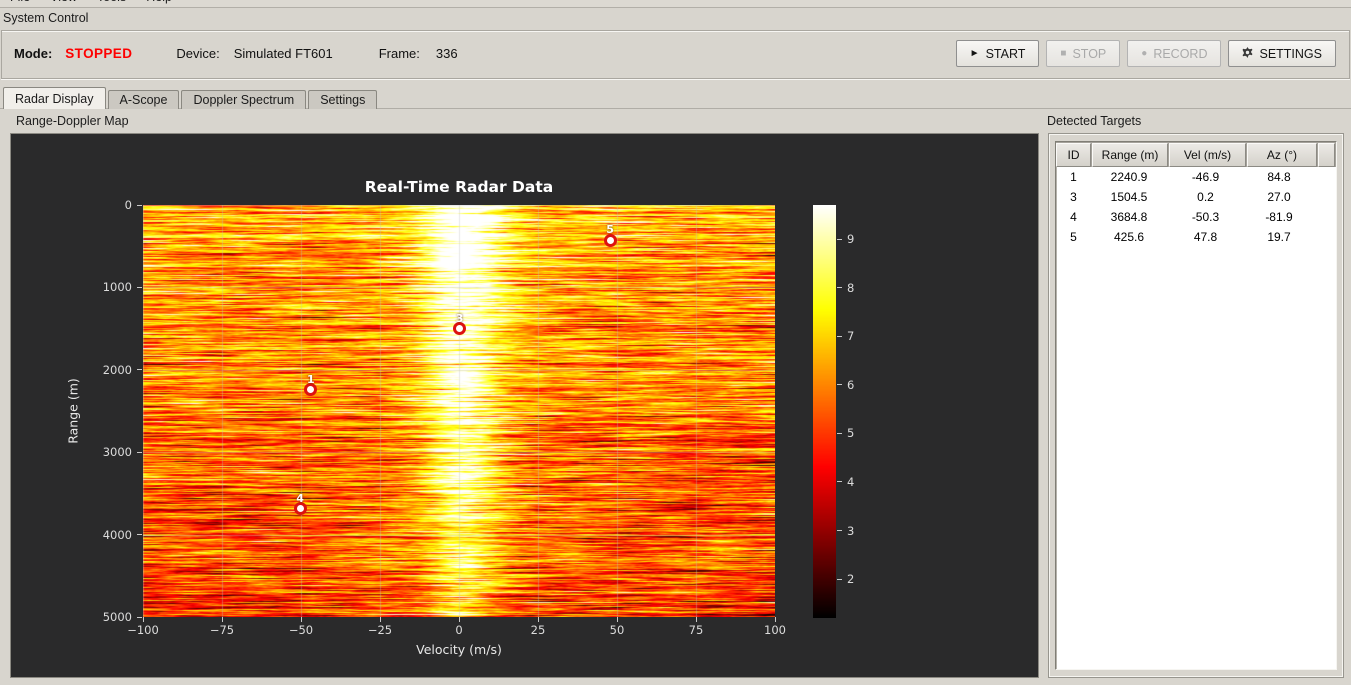 The image size is (1351, 685). Describe the element at coordinates (1279, 197) in the screenshot. I see `cell: 27.0` at that location.